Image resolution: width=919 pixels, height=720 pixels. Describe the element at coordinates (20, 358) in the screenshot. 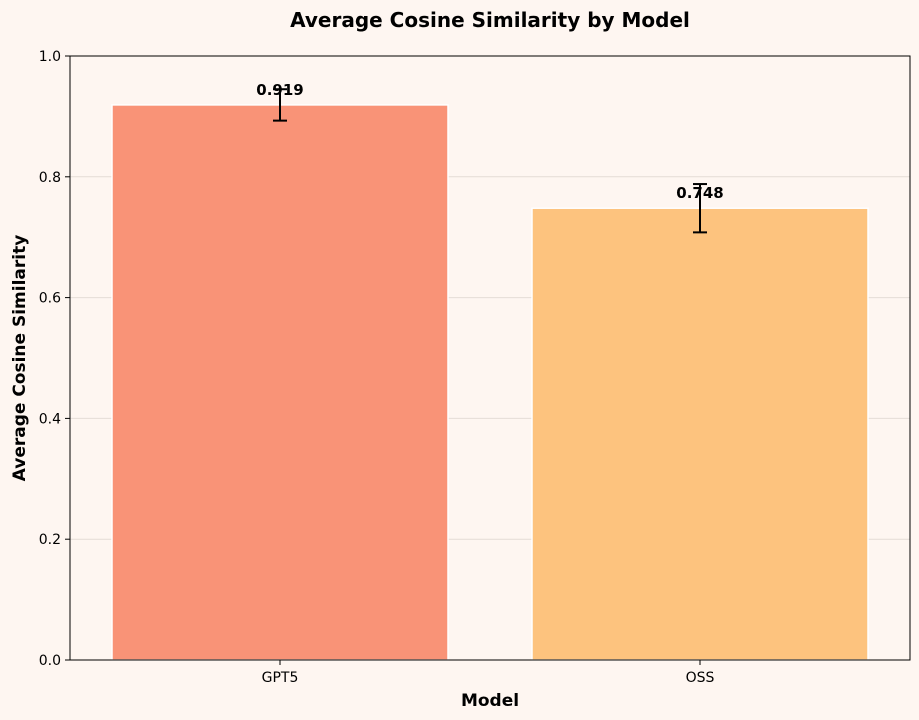

I see `y-axis-label: Average Cosine Similarity` at that location.